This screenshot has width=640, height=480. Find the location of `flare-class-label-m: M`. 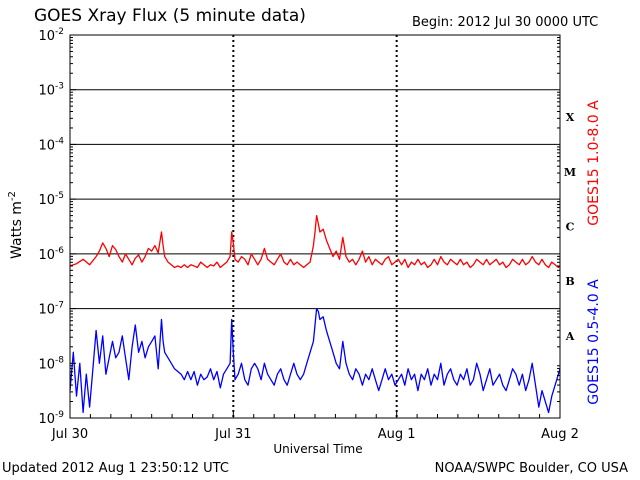

flare-class-label-m: M is located at coordinates (570, 172).